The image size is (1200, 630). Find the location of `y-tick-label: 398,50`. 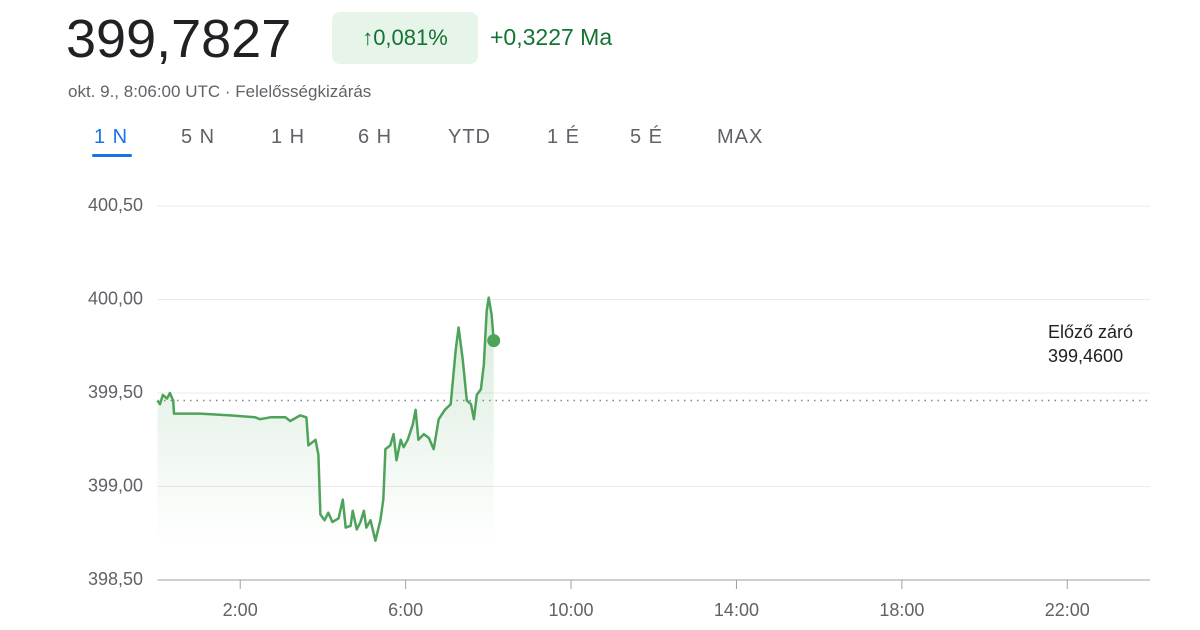

y-tick-label: 398,50 is located at coordinates (115, 579).